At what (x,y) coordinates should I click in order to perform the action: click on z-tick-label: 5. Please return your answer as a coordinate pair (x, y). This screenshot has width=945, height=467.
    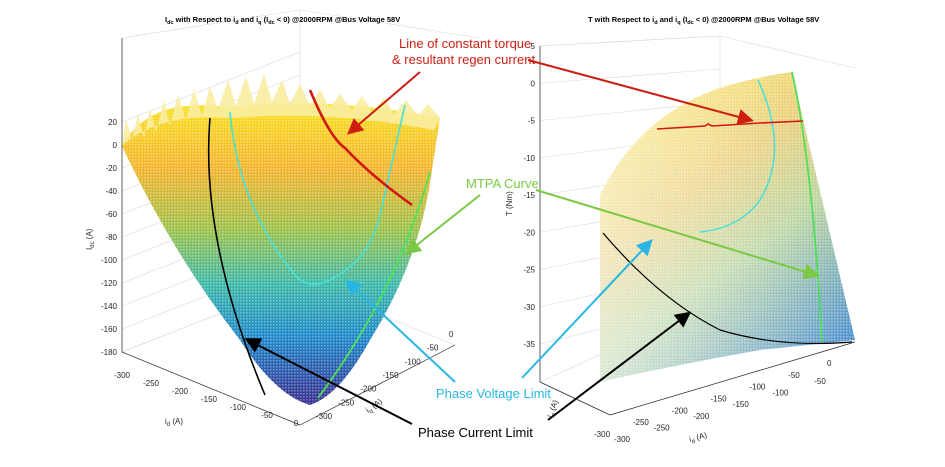
    Looking at the image, I should click on (533, 46).